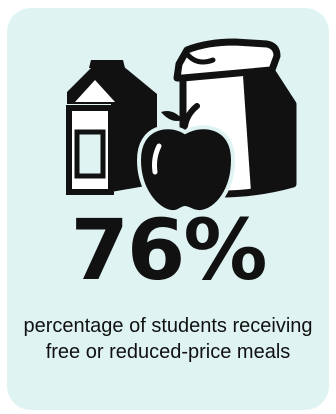 The height and width of the screenshot is (414, 336). Describe the element at coordinates (186, 159) in the screenshot. I see `apple-icon` at that location.